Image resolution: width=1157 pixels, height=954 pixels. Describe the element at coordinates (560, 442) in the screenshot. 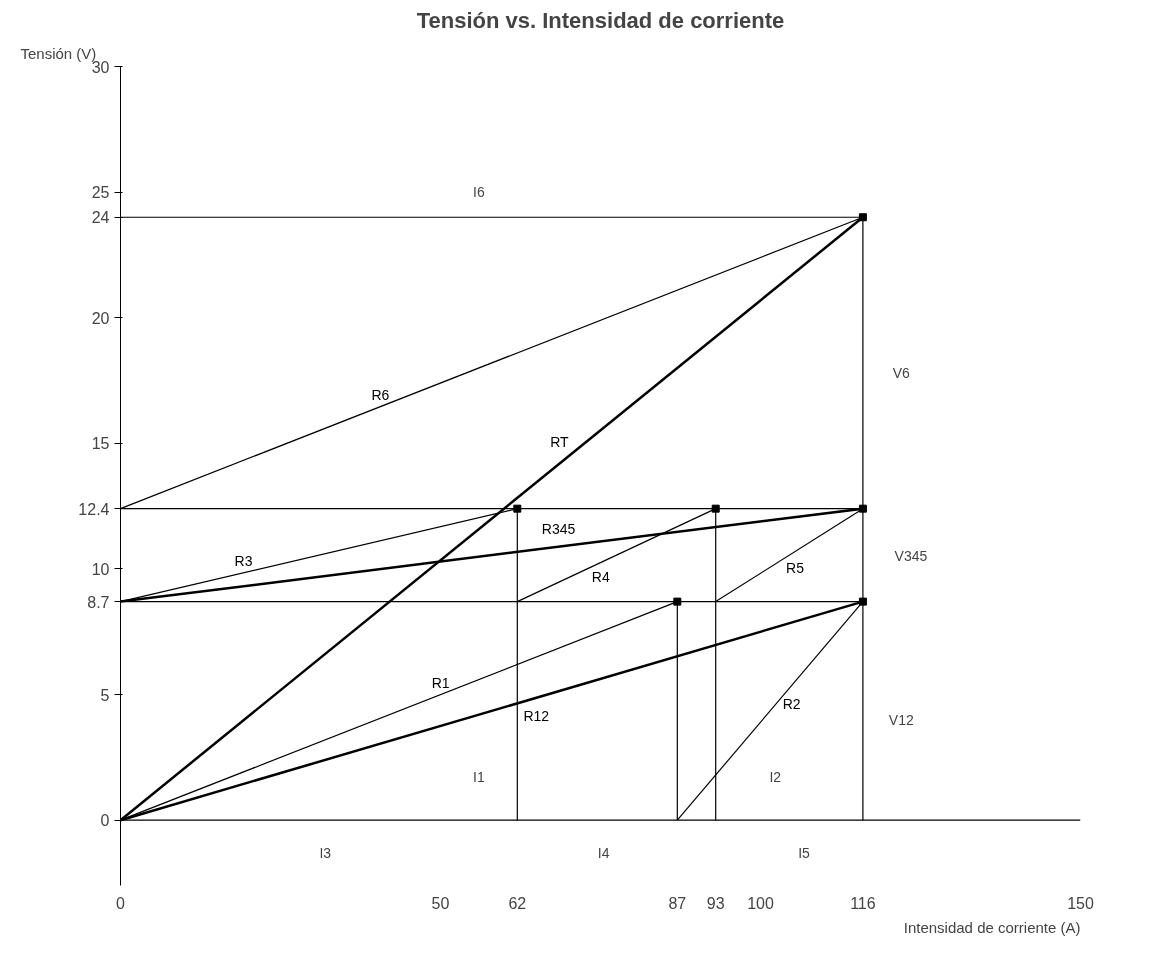

I see `series-label: RT` at that location.